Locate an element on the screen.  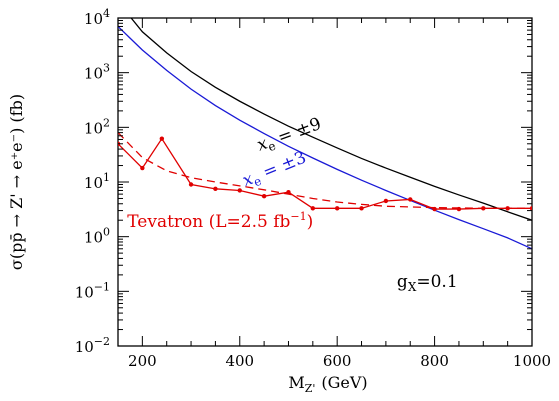
y-axis-label: σ(pp̄ → Z' → e⁺e⁻) (fb) is located at coordinates (16, 182).